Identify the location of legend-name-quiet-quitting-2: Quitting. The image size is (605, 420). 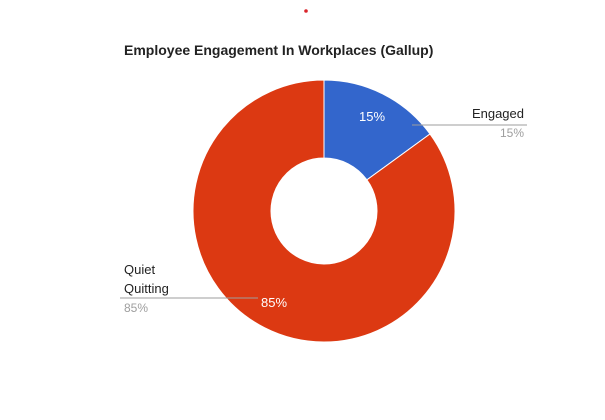
(146, 288).